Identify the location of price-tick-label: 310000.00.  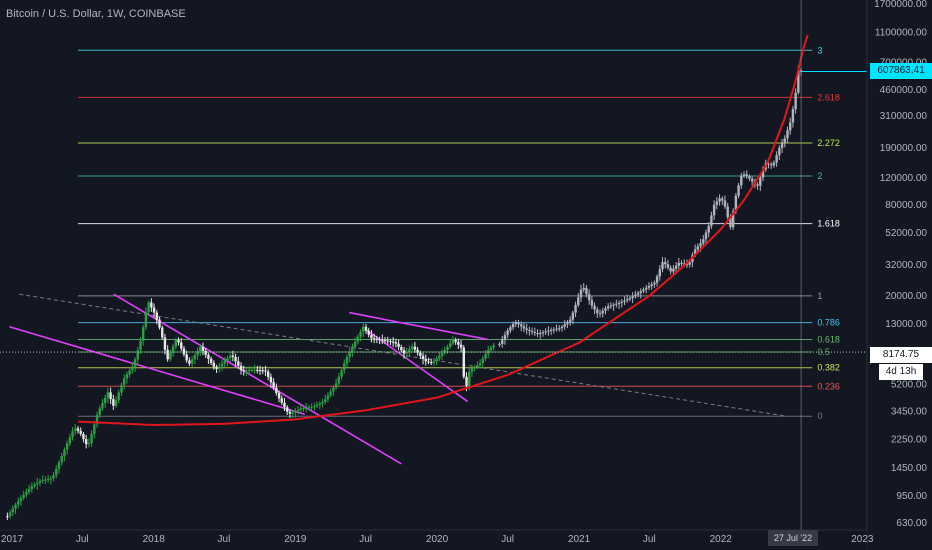
(904, 116).